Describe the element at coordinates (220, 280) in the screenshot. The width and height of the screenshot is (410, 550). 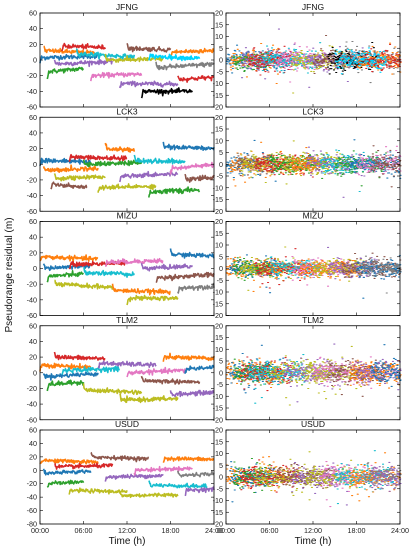
I see `y-tick-label: -5` at that location.